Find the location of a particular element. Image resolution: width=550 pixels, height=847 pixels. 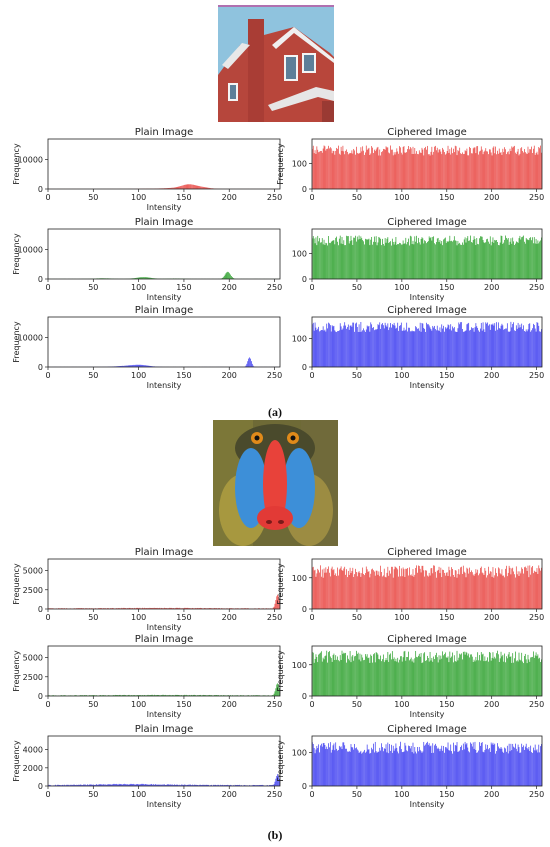

x-tick-label: 150 is located at coordinates (446, 197).